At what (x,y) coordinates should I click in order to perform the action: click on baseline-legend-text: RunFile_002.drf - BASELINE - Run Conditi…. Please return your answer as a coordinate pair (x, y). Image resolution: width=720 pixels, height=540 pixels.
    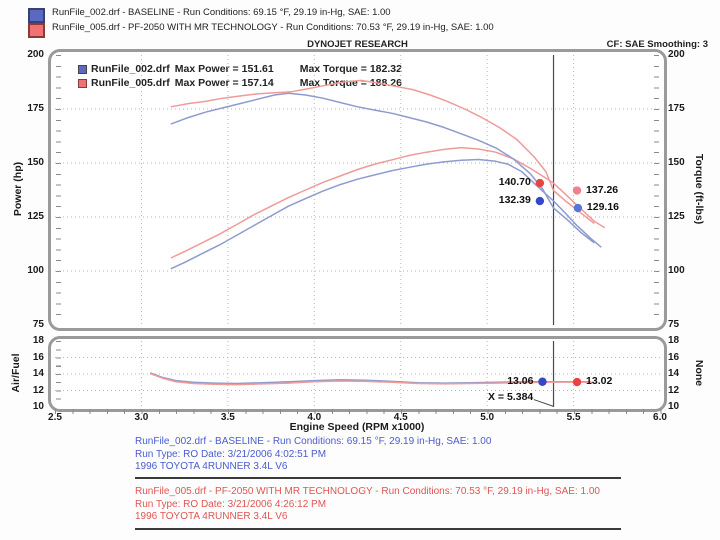
    Looking at the image, I should click on (221, 12).